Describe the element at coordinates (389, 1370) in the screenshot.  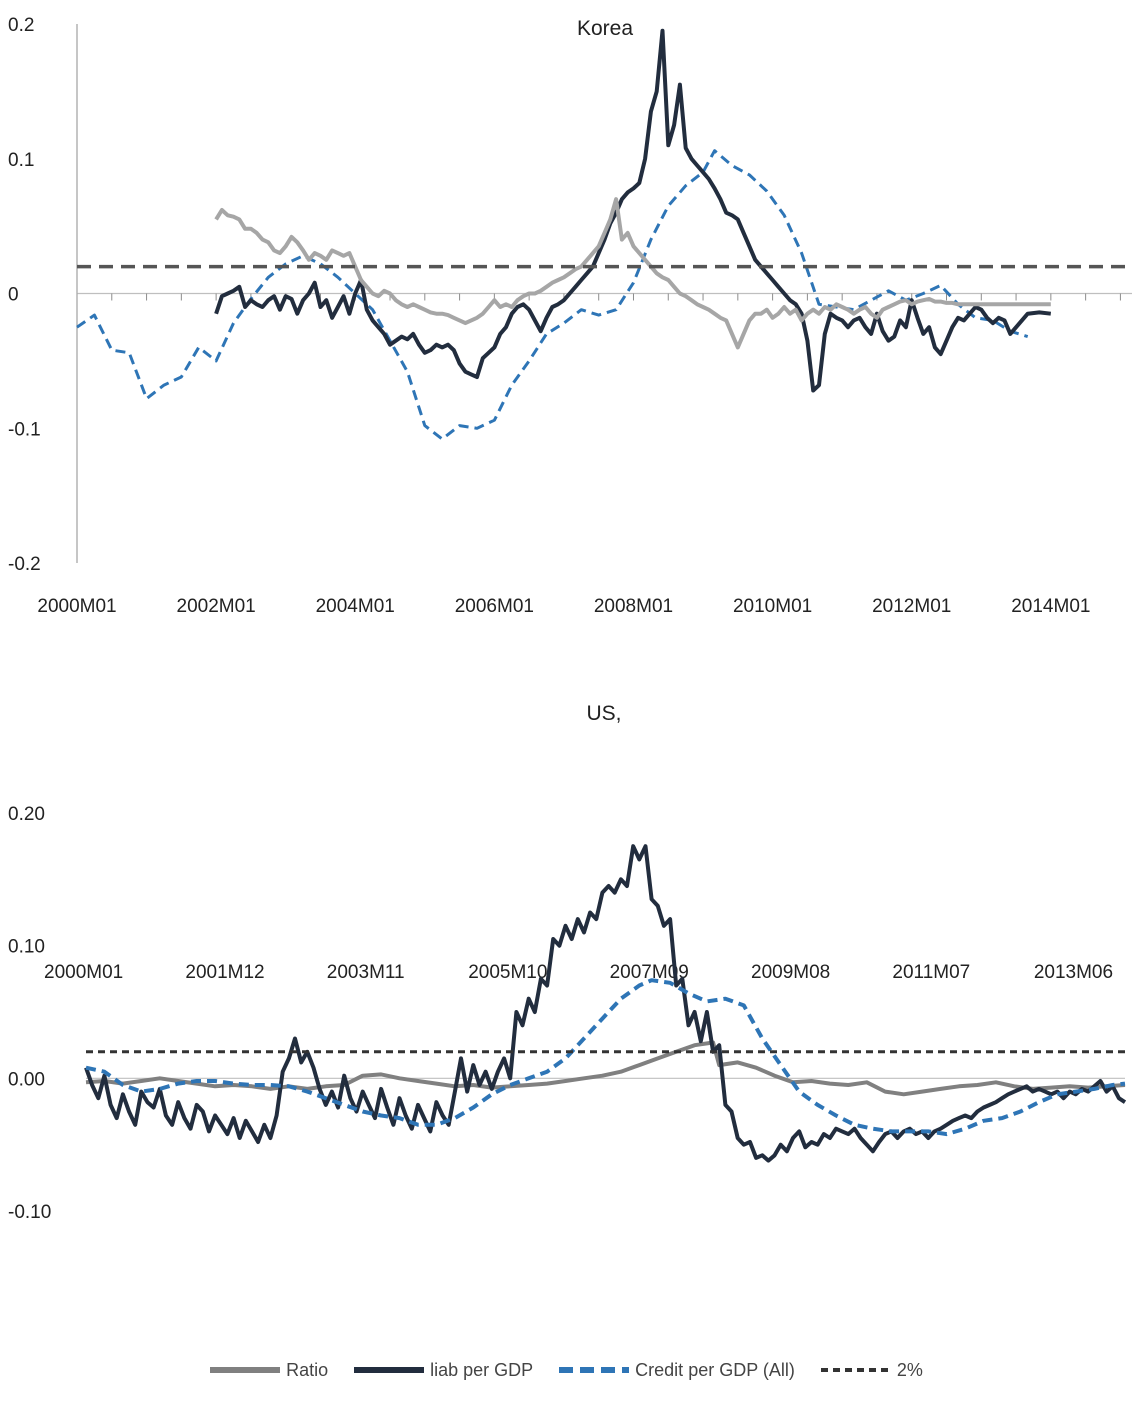
I see `legend-swatch-liab-per-gdp` at that location.